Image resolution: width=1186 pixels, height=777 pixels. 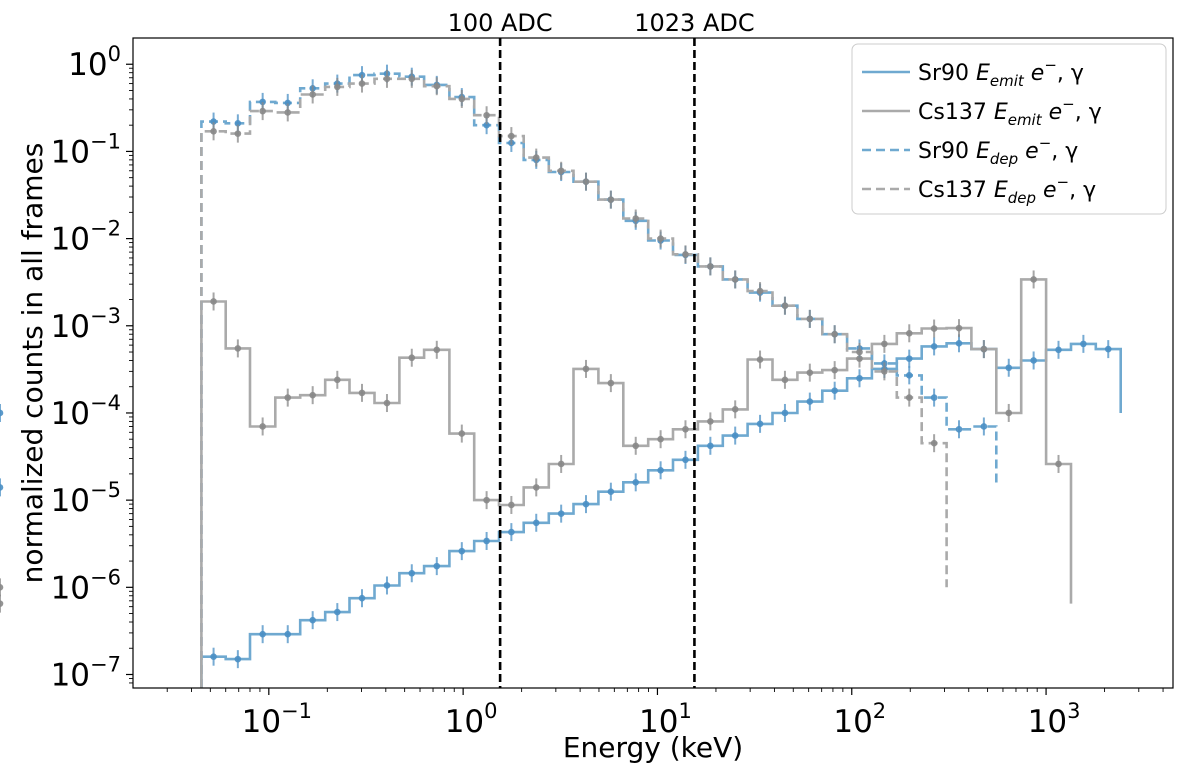 What do you see at coordinates (86, 237) in the screenshot?
I see `y-tick-label: 10⁻²` at bounding box center [86, 237].